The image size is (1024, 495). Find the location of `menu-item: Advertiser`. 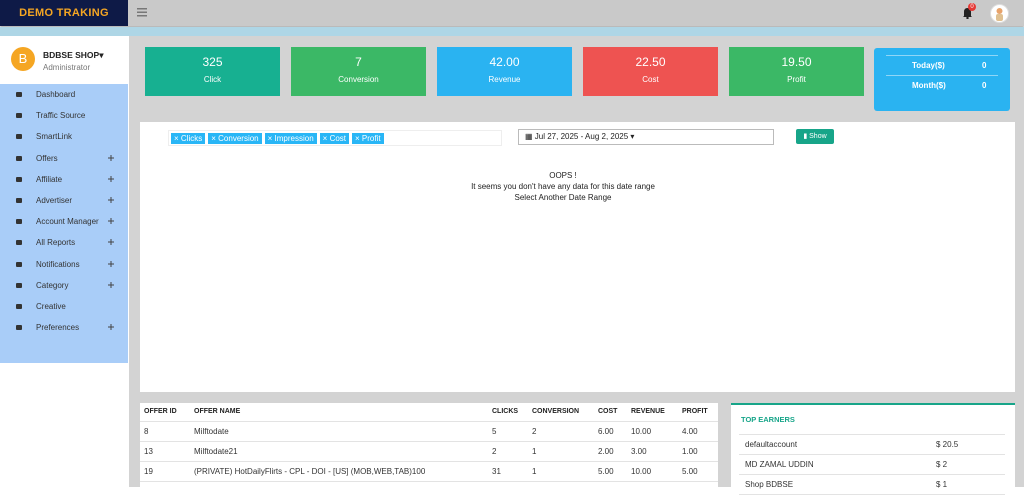

menu-item: Advertiser is located at coordinates (64, 200).